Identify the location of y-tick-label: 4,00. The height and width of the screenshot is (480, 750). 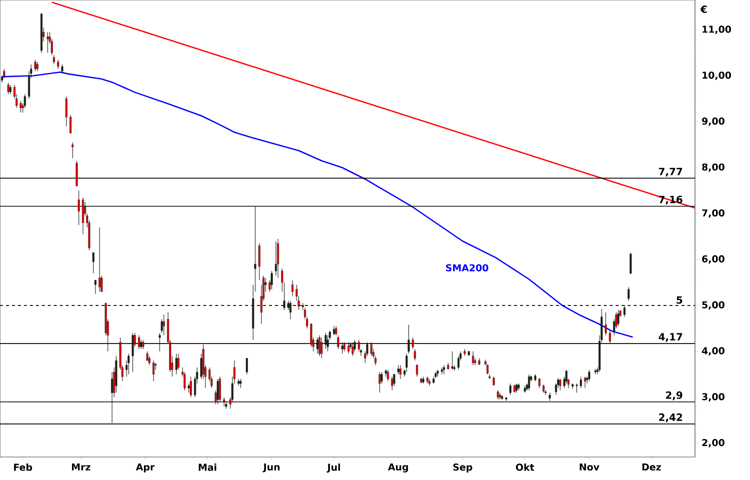
(713, 351).